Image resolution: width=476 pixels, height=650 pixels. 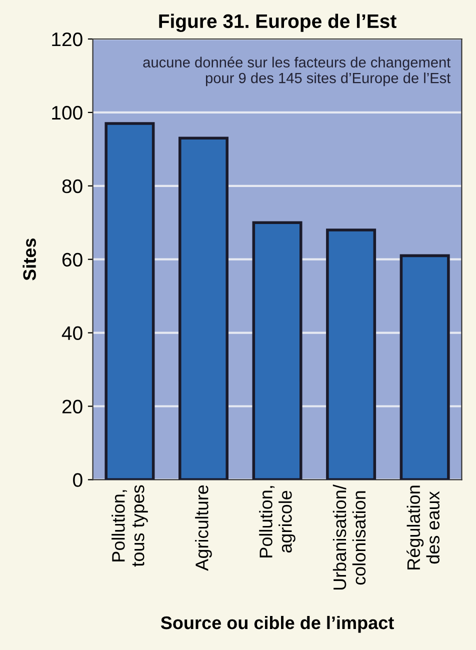 I want to click on y-tick-label: 80, so click(x=72, y=186).